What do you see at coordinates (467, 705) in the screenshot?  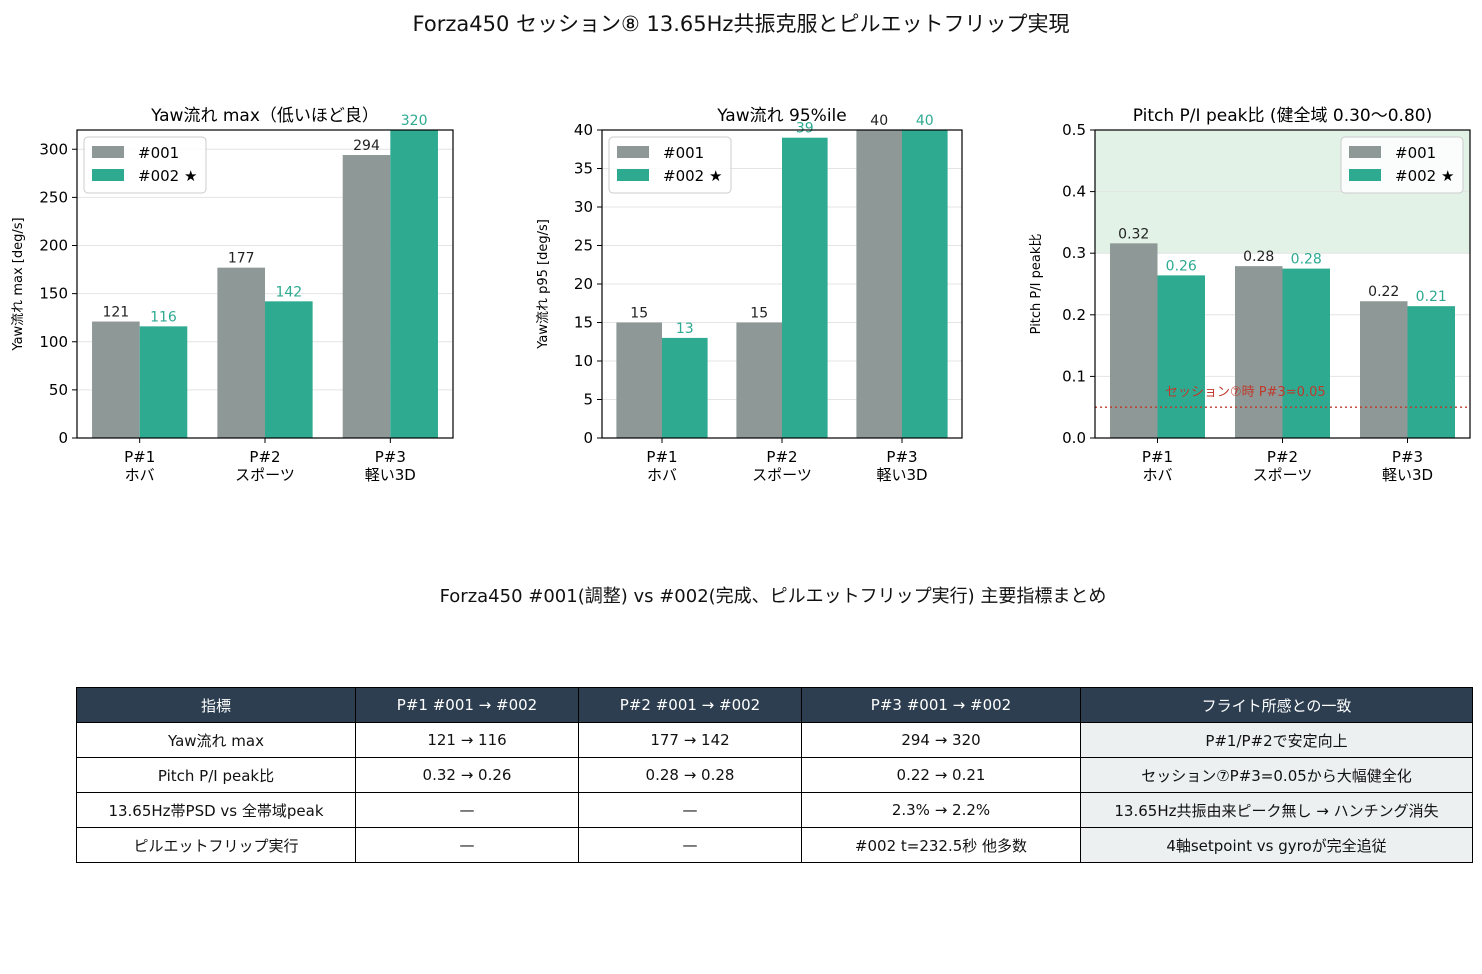 I see `header-cell: P#1 #001 → #002` at bounding box center [467, 705].